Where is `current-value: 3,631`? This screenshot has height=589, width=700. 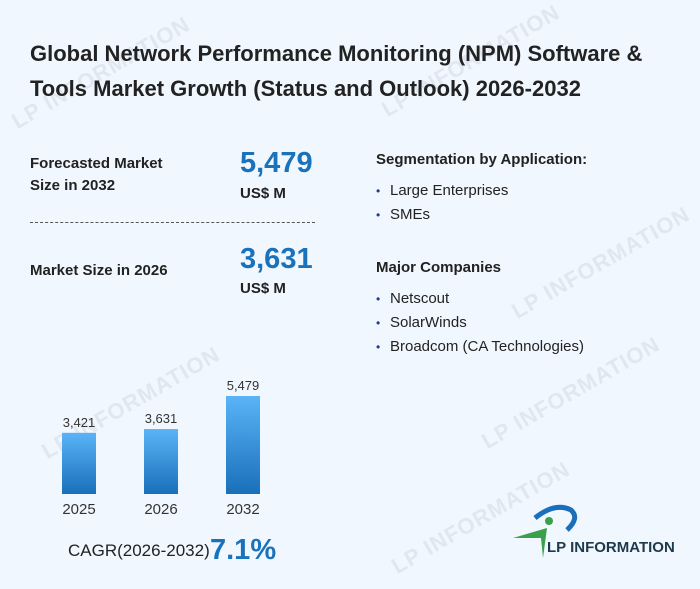 current-value: 3,631 is located at coordinates (276, 259).